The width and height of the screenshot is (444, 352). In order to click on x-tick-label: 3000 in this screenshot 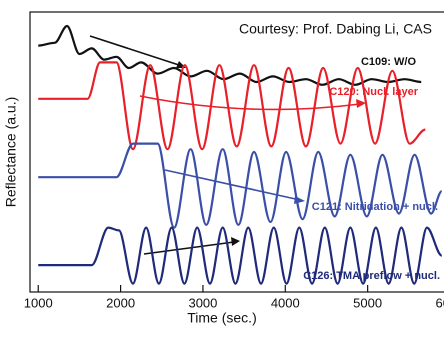, I will do `click(202, 302)`.